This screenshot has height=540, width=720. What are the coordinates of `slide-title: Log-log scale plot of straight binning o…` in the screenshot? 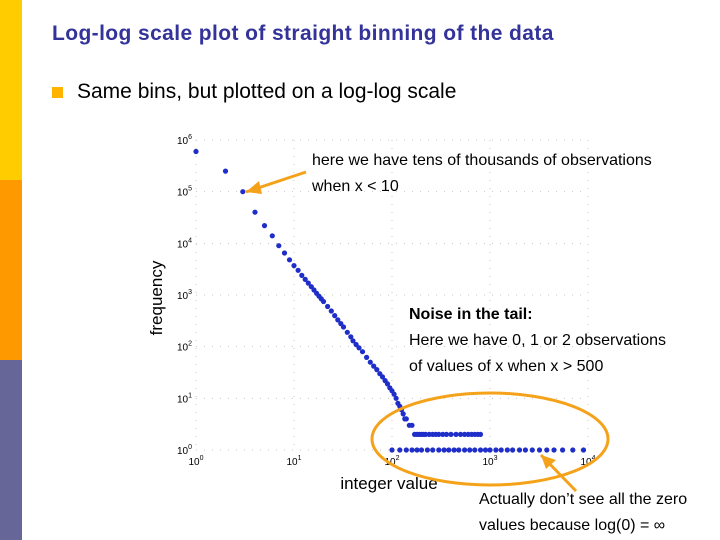 It's located at (303, 33).